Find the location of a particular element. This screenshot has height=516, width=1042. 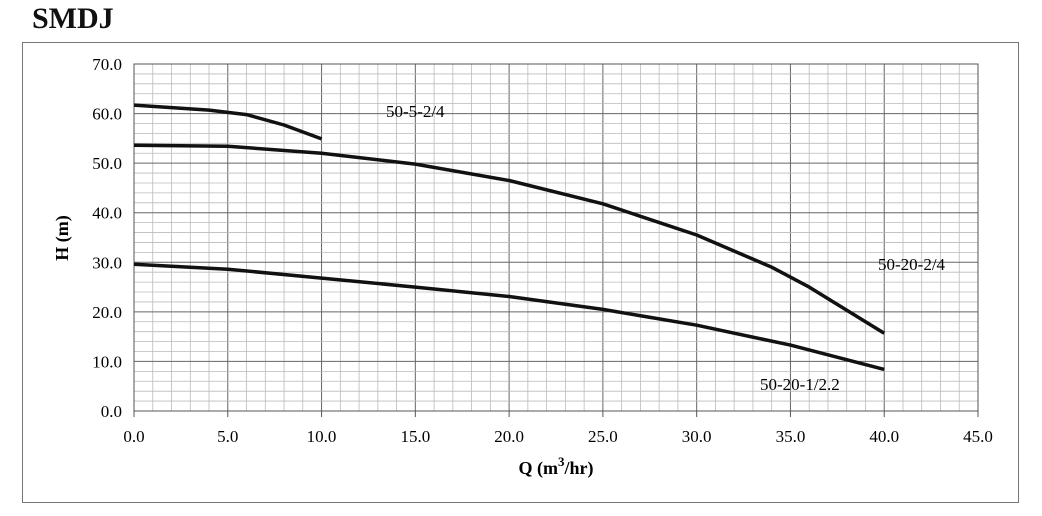

x-tick-label: 5.0 is located at coordinates (227, 436).